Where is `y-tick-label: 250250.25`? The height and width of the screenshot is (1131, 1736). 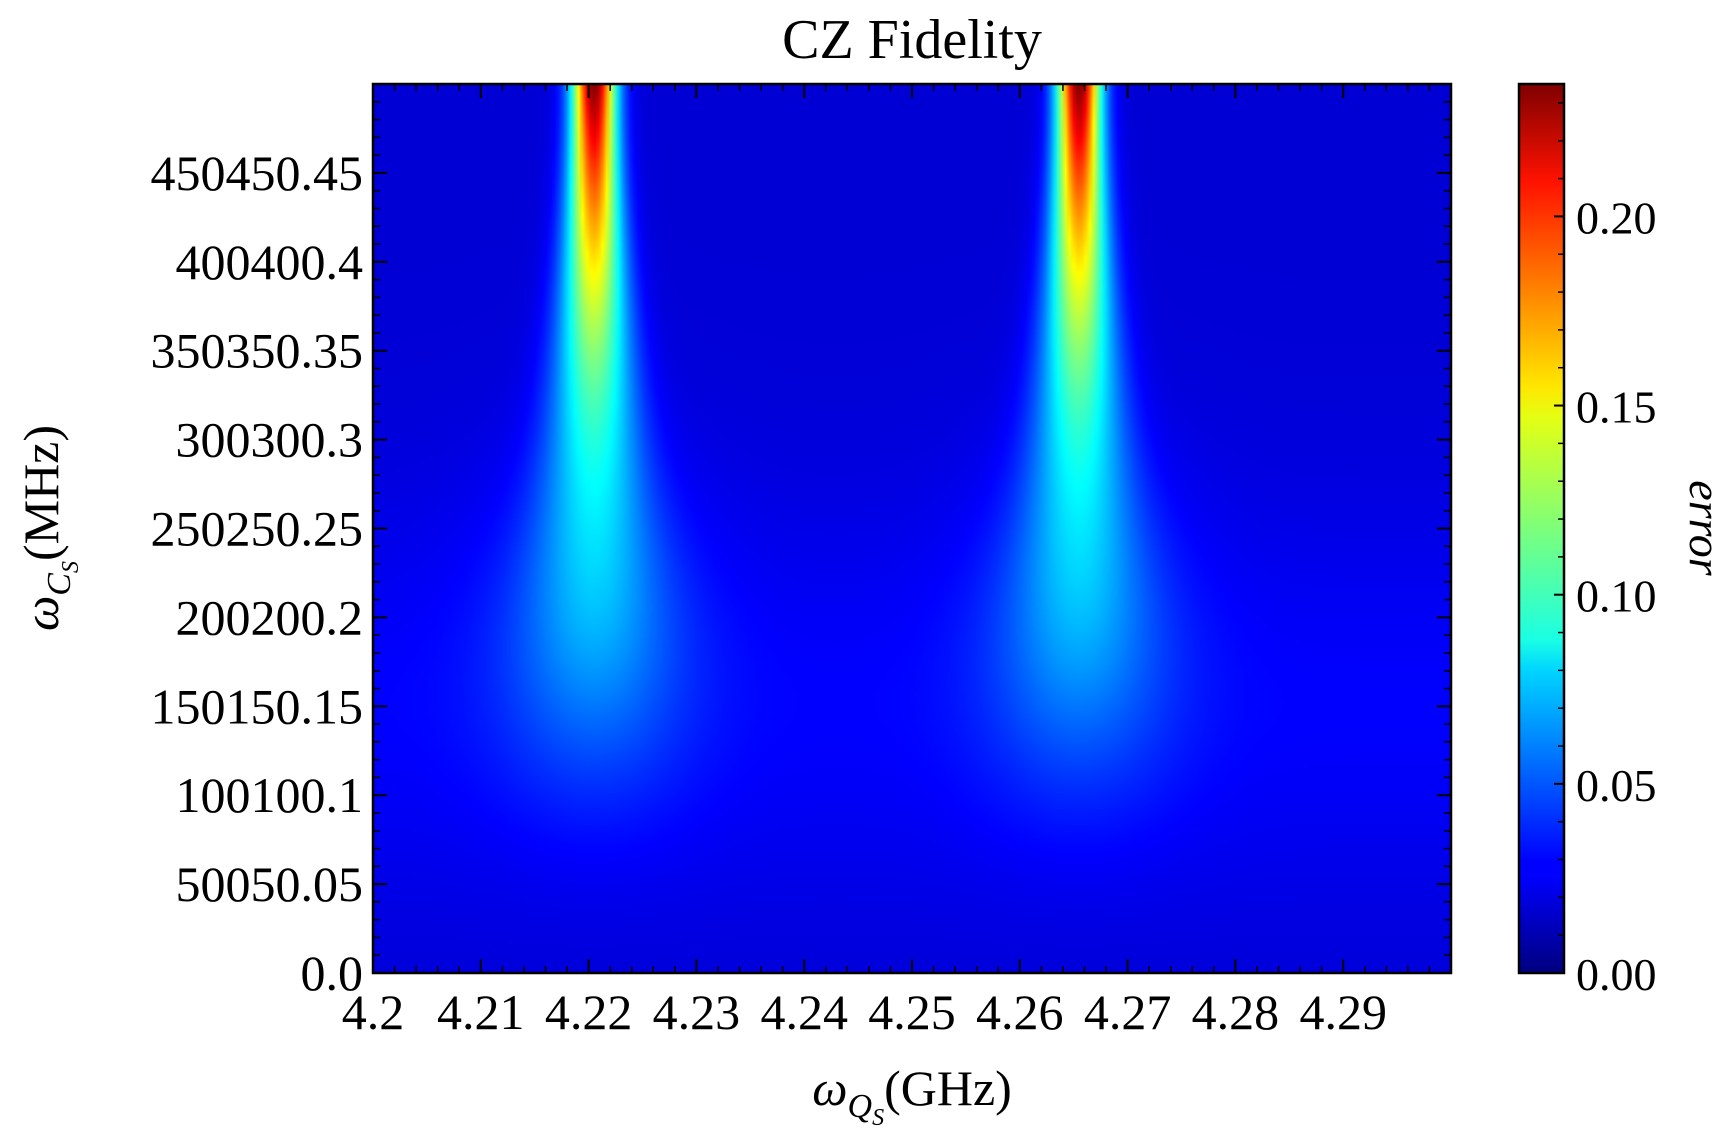 y-tick-label: 250250.25 is located at coordinates (257, 529).